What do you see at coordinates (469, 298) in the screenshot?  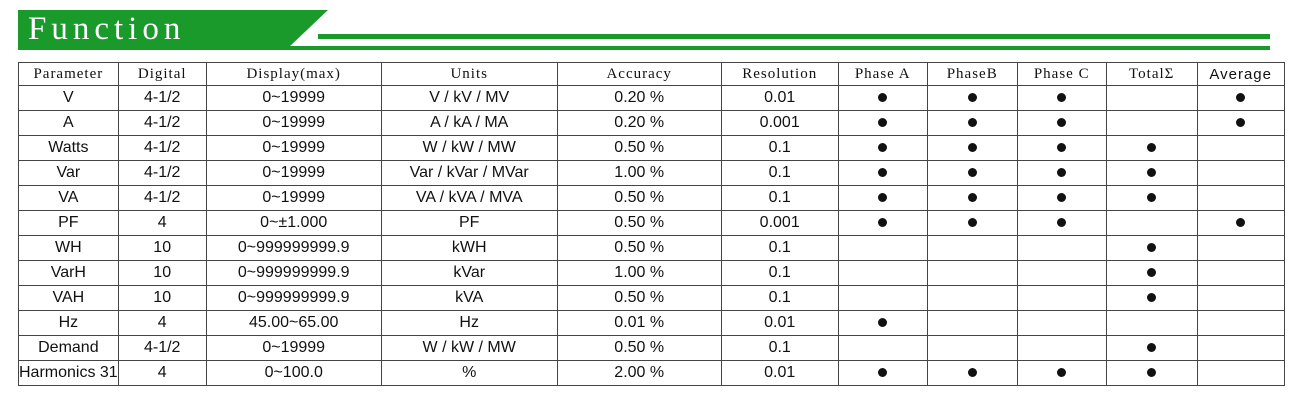 I see `cell-units: kVA` at bounding box center [469, 298].